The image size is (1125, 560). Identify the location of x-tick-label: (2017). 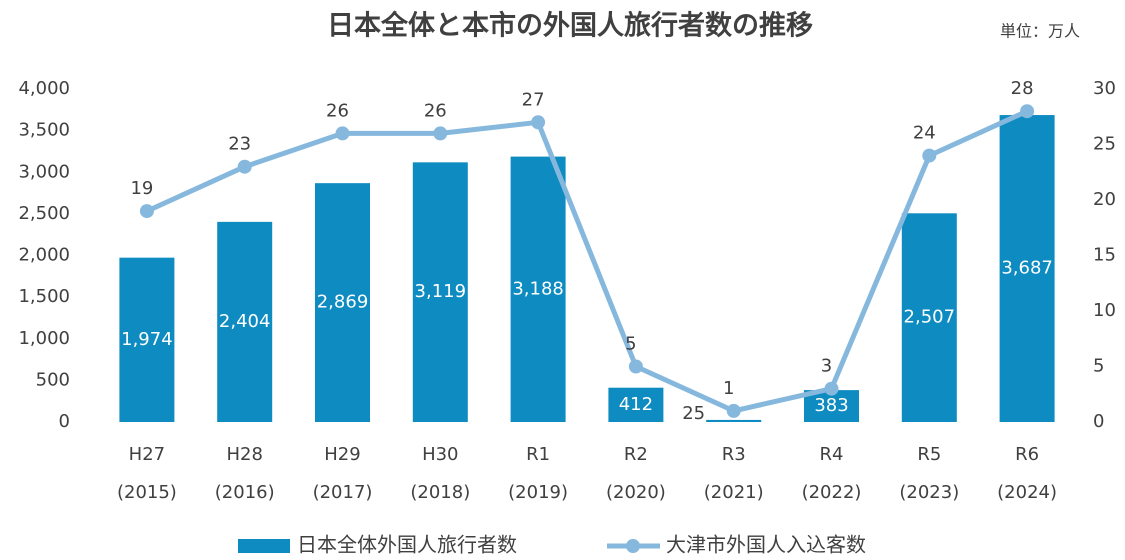
(343, 492).